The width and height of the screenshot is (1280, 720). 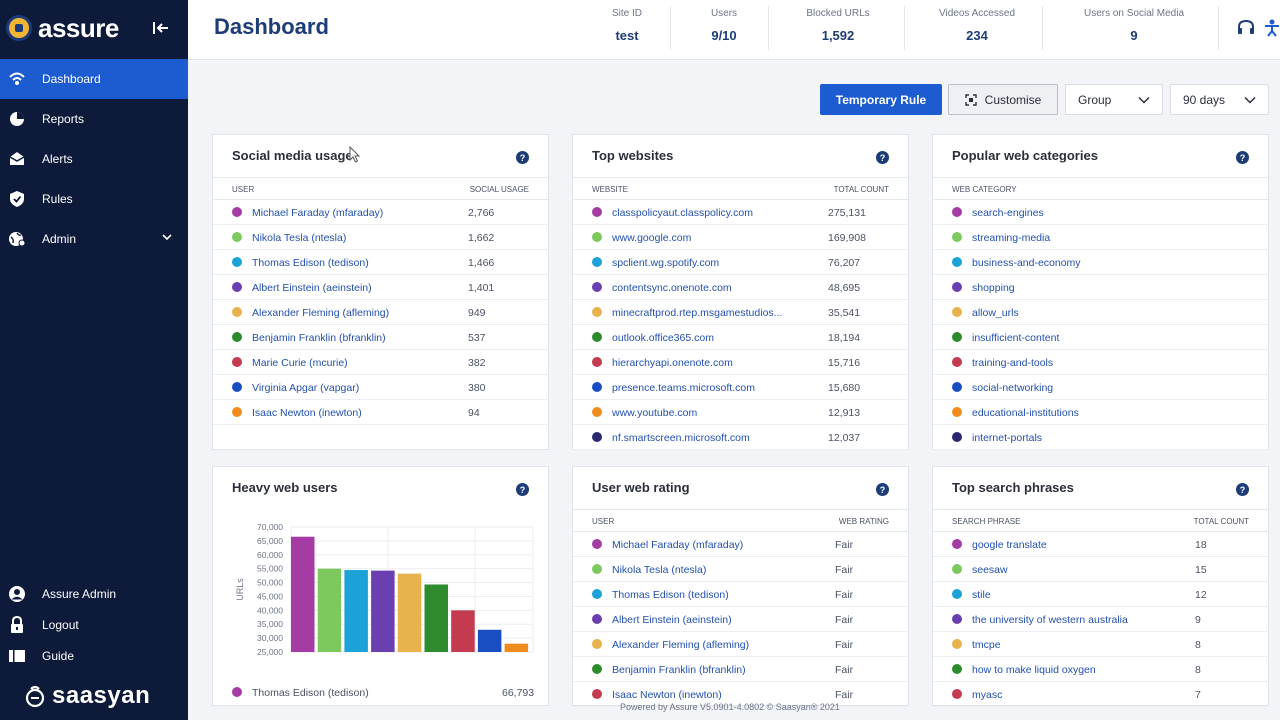 I want to click on table-row: shopping, so click(x=1100, y=287).